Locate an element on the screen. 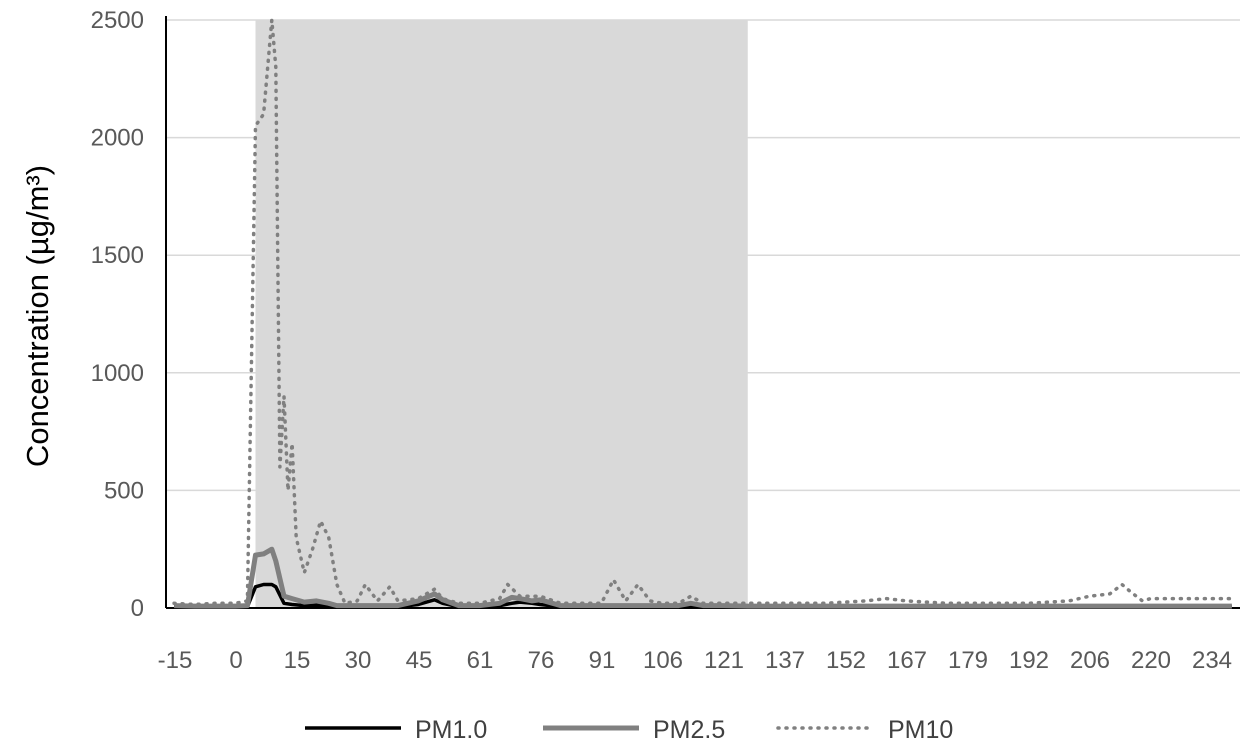  x-tick-label: 30 is located at coordinates (358, 660).